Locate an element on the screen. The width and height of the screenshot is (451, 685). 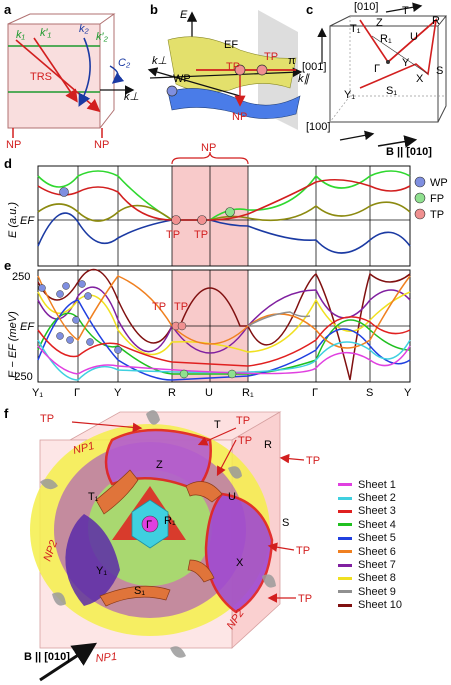
field-arrow-c is located at coordinates (397, 141).